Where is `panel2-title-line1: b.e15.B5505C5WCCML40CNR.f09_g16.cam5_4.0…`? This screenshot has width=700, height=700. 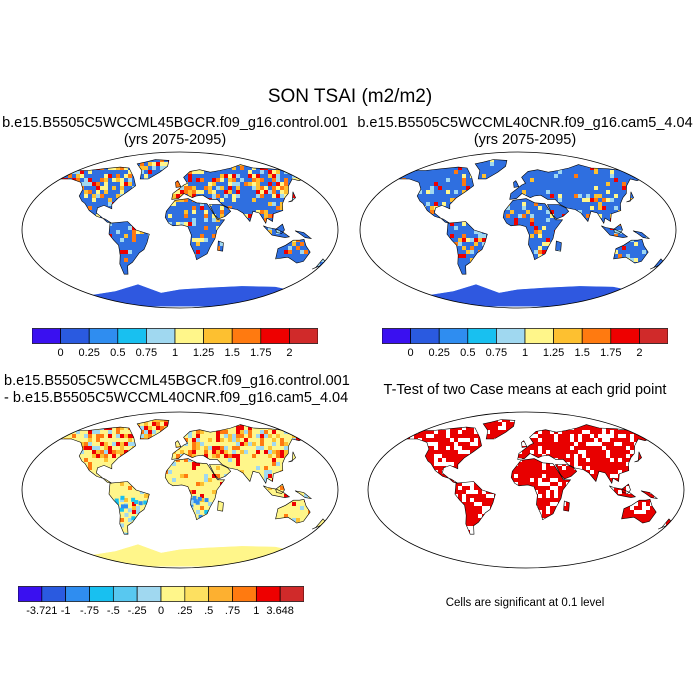 panel2-title-line1: b.e15.B5505C5WCCML40CNR.f09_g16.cam5_4.0… is located at coordinates (525, 123).